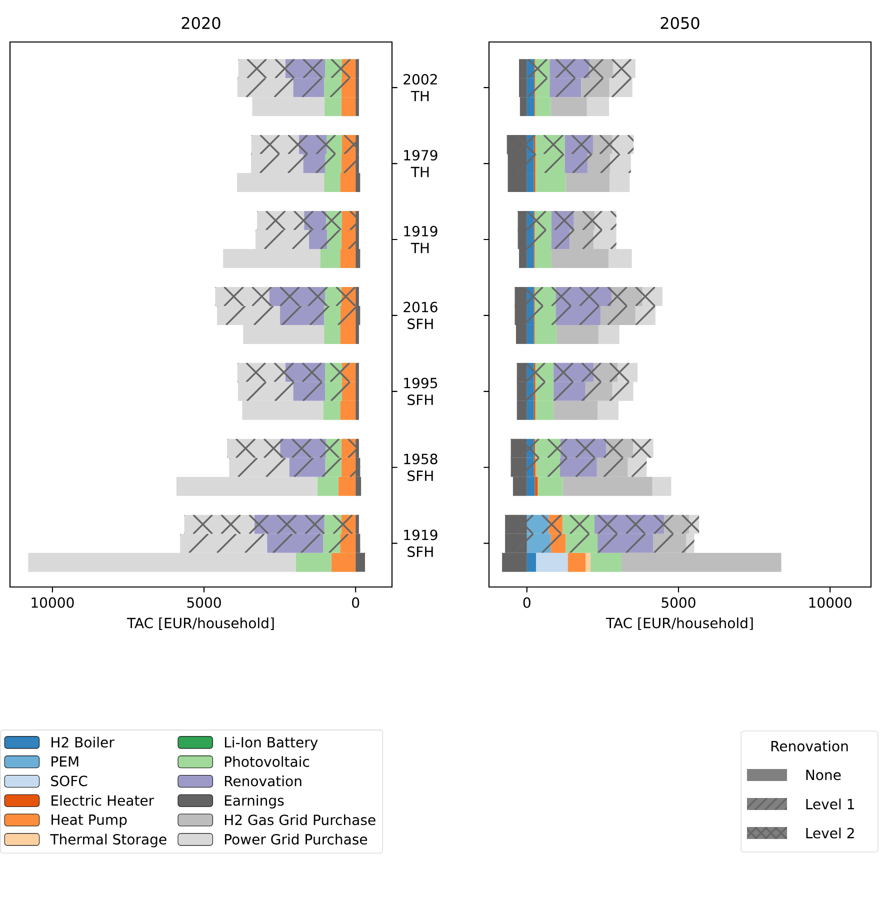  Describe the element at coordinates (201, 23) in the screenshot. I see `chart-title: 2020` at that location.